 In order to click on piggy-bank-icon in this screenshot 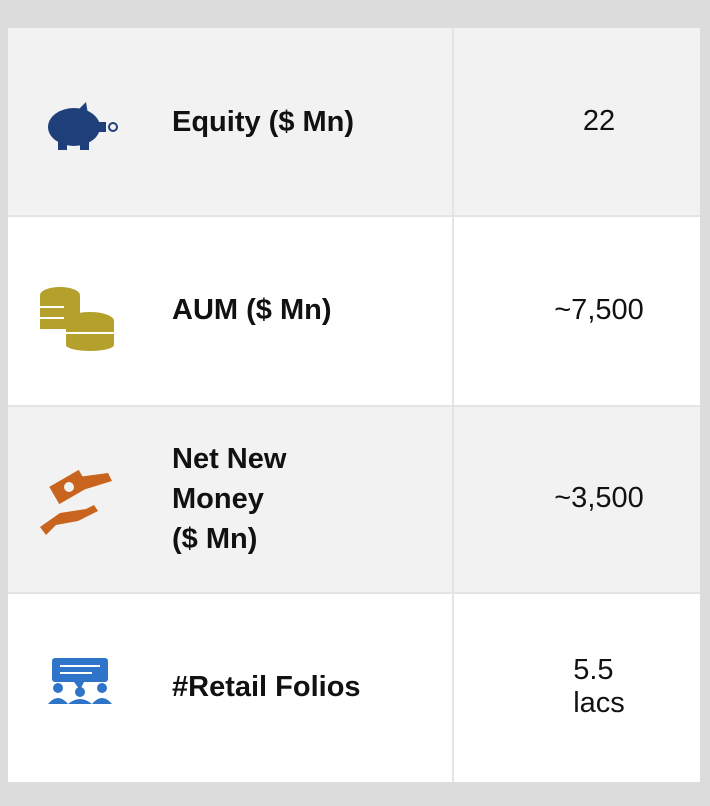, I will do `click(83, 126)`.